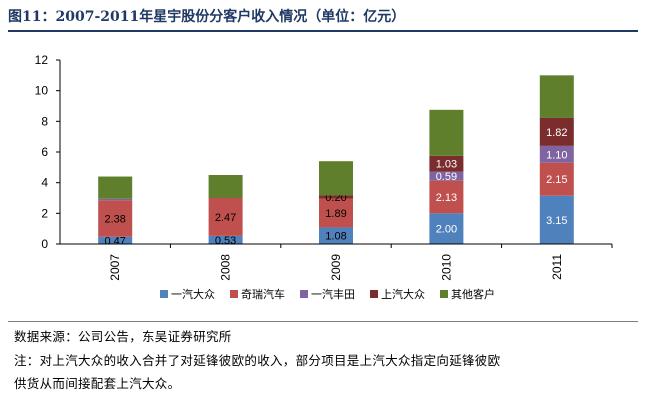 Image resolution: width=645 pixels, height=404 pixels. I want to click on data-label: 2.47, so click(225, 218).